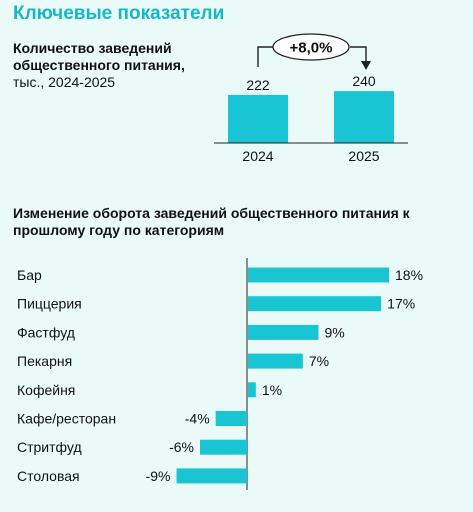  Describe the element at coordinates (49, 304) in the screenshot. I see `category-label: Пиццерия` at that location.